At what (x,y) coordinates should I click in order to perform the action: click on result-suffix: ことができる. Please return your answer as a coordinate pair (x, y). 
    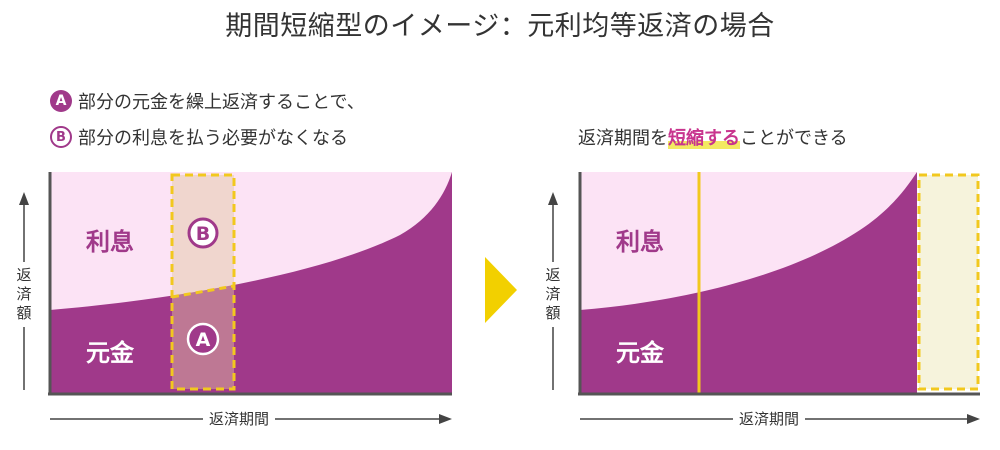
    Looking at the image, I should click on (794, 138).